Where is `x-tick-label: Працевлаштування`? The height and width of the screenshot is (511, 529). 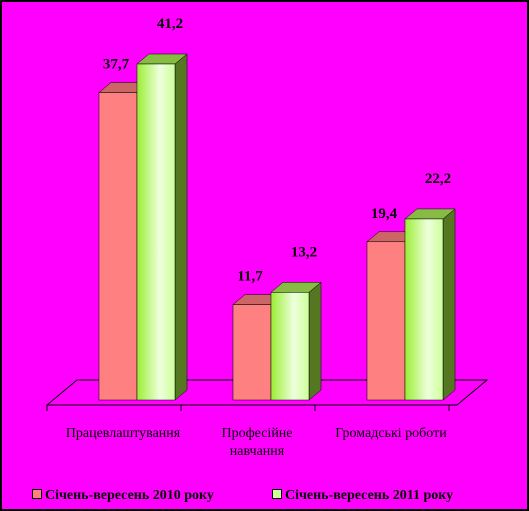
x-tick-label: Працевлаштування is located at coordinates (123, 433).